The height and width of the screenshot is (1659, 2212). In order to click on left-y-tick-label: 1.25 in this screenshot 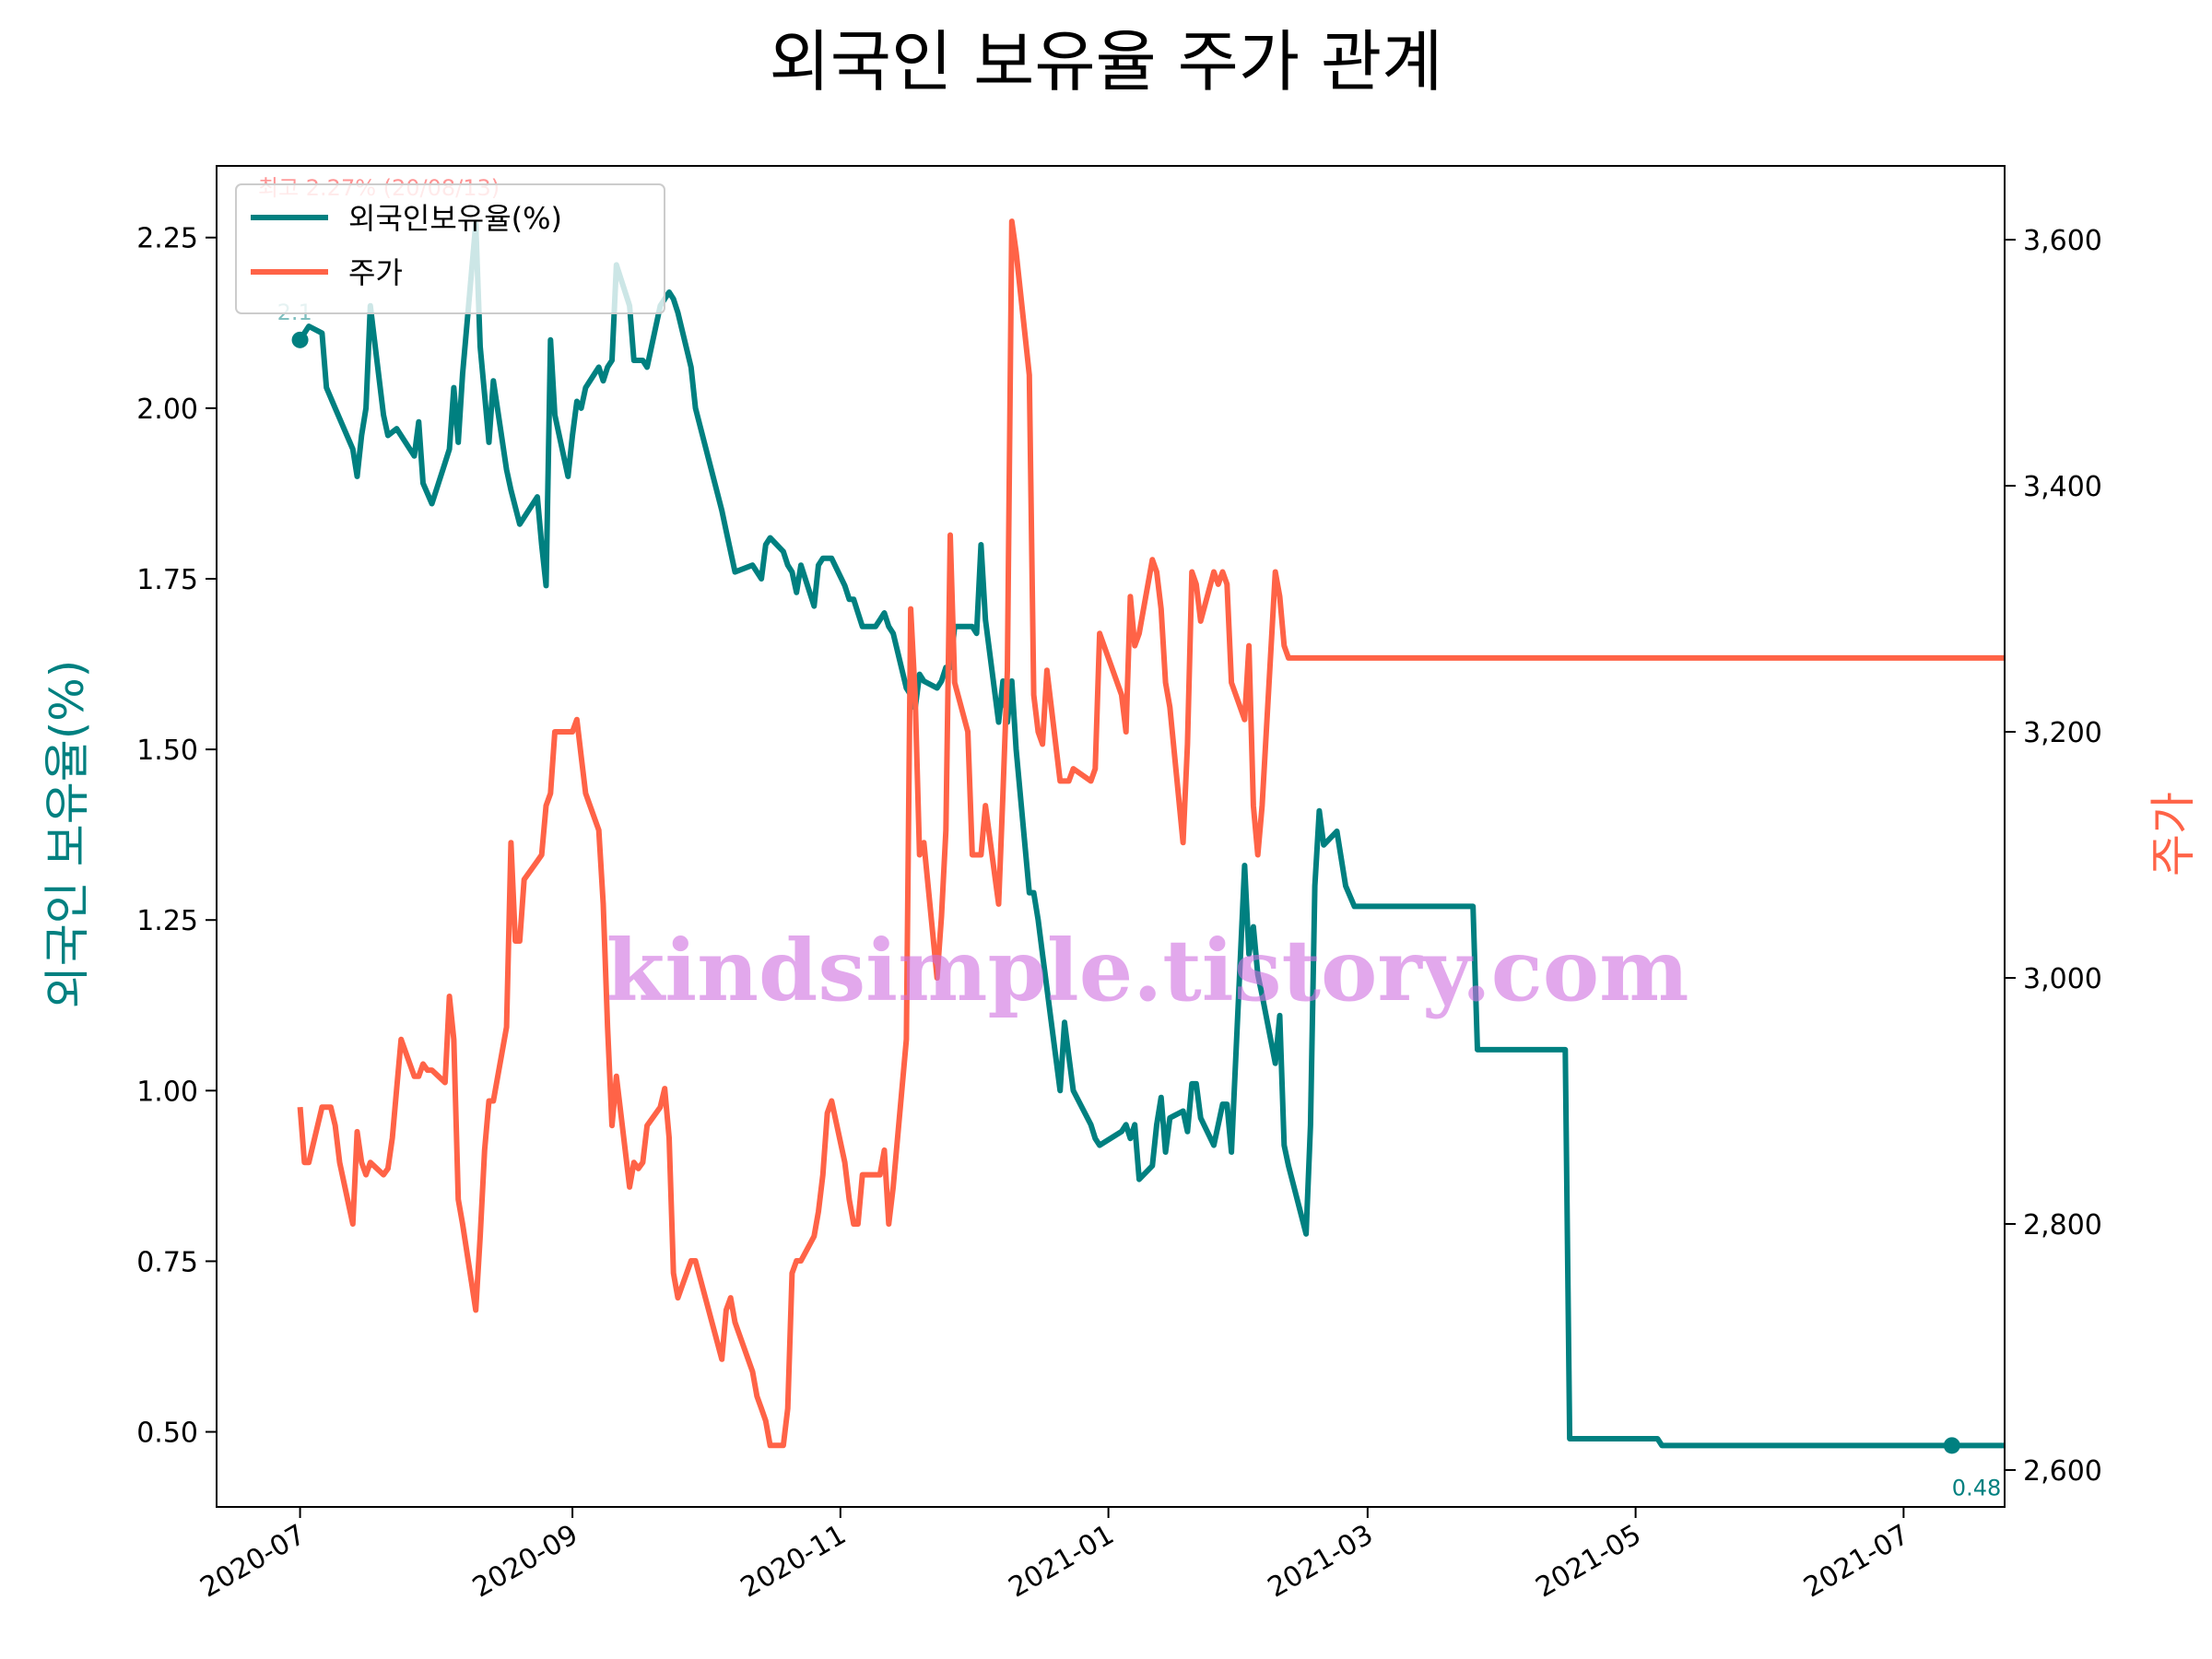, I will do `click(167, 921)`.